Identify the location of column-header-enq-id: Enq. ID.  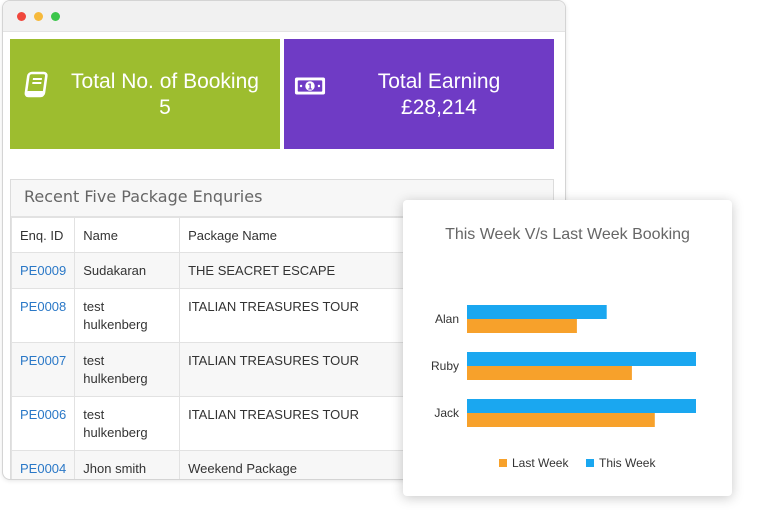
(43, 235).